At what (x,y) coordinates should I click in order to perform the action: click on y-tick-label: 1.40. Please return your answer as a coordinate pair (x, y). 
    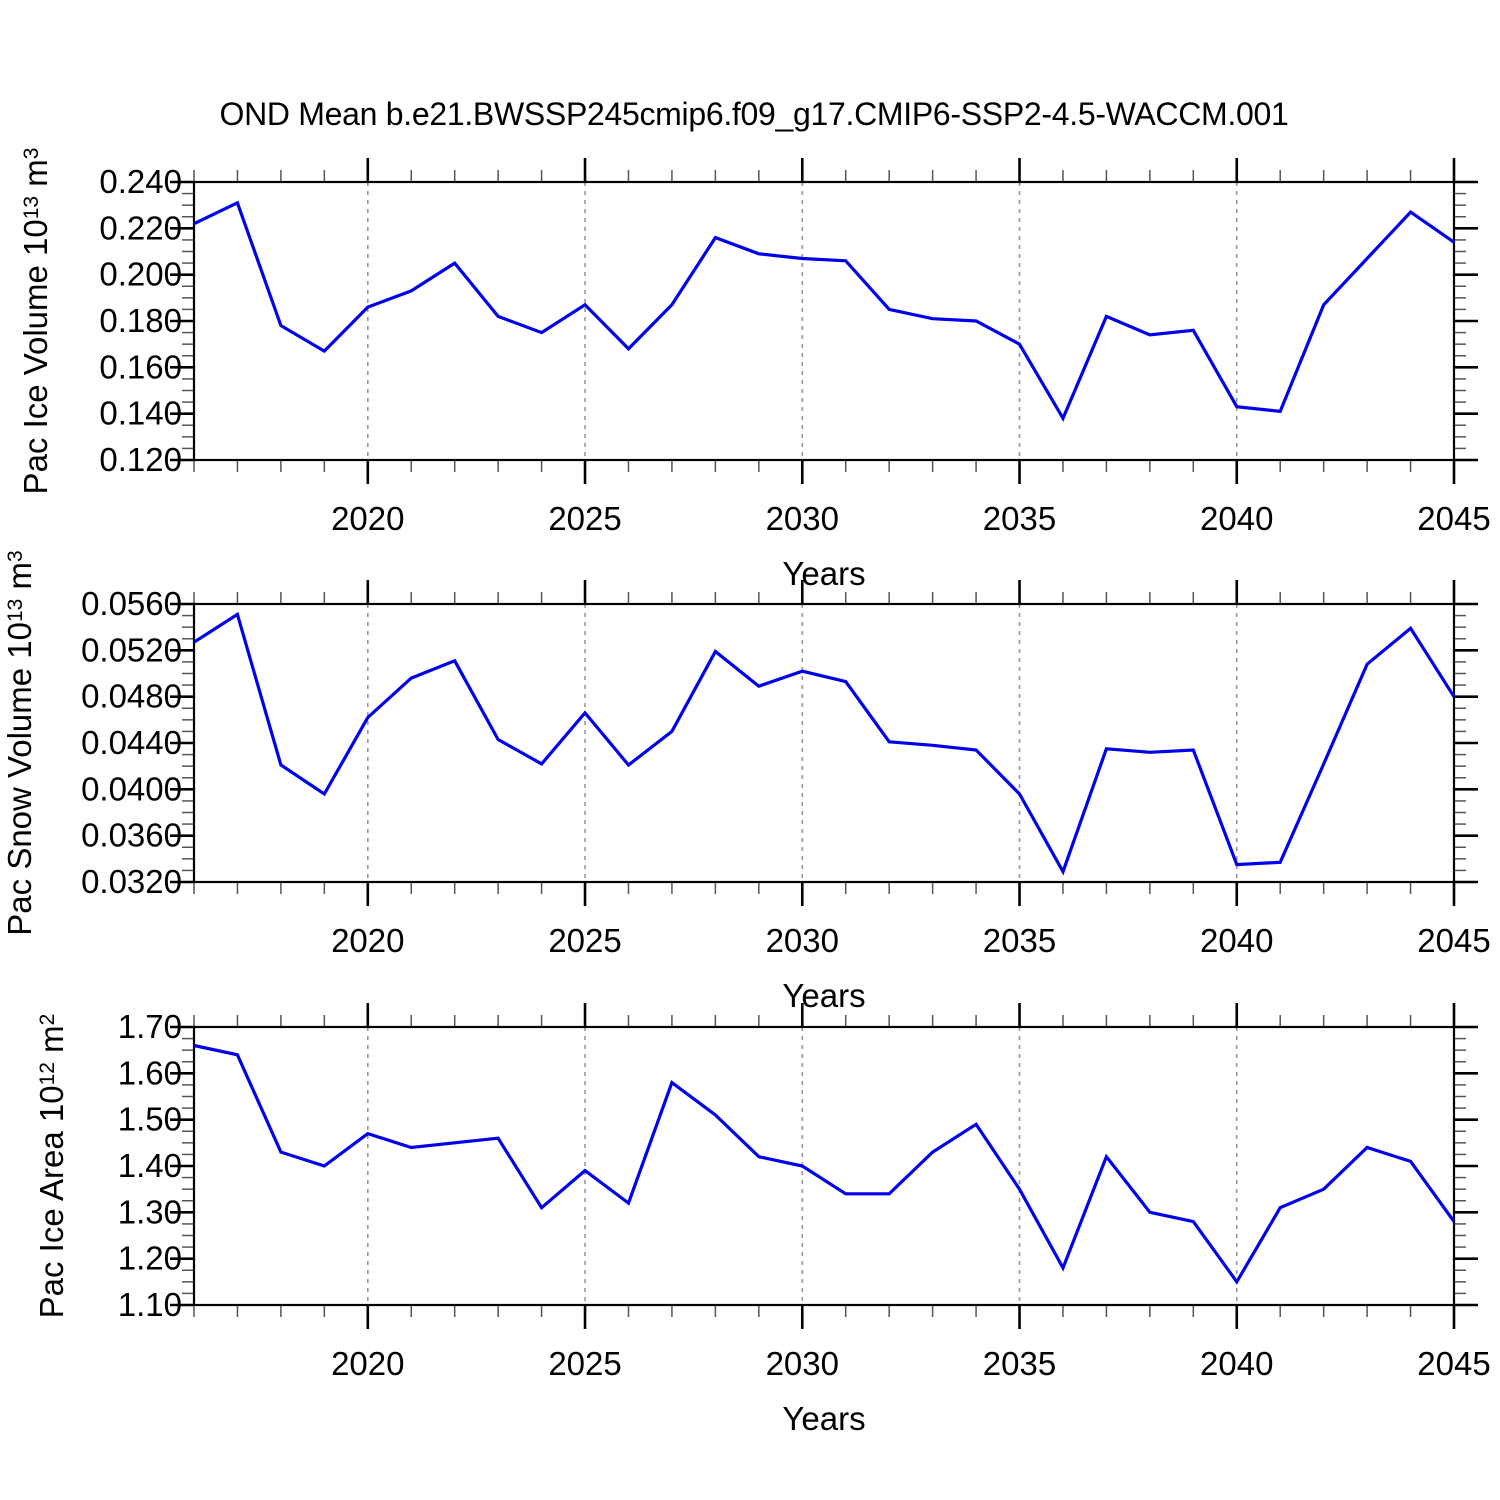
    Looking at the image, I should click on (150, 1165).